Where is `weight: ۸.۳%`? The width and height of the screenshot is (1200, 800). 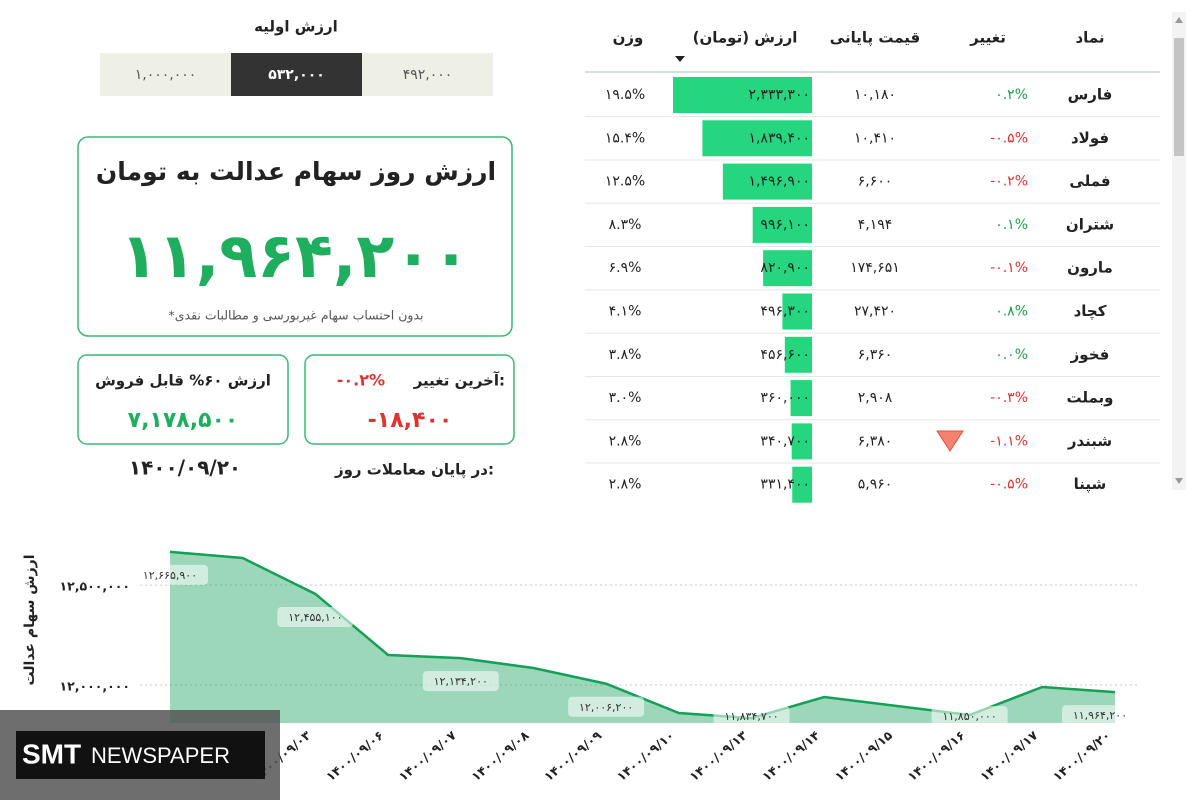 weight: ۸.۳% is located at coordinates (625, 225).